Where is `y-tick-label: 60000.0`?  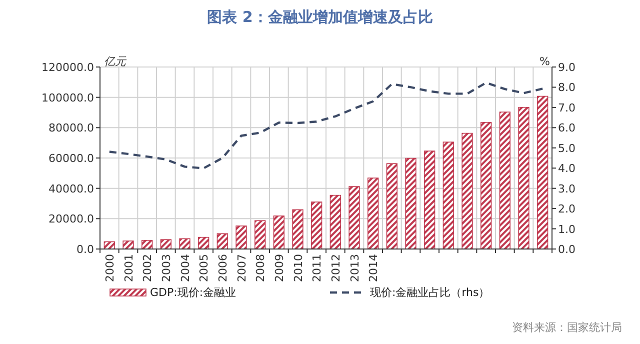 y-tick-label: 60000.0 is located at coordinates (71, 158).